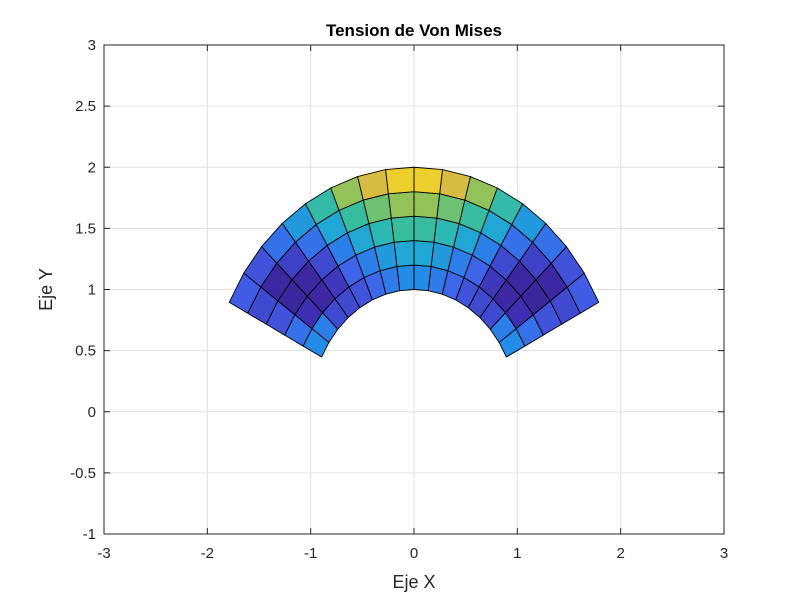 This screenshot has width=800, height=600. What do you see at coordinates (310, 553) in the screenshot?
I see `x-tick-label: -1` at bounding box center [310, 553].